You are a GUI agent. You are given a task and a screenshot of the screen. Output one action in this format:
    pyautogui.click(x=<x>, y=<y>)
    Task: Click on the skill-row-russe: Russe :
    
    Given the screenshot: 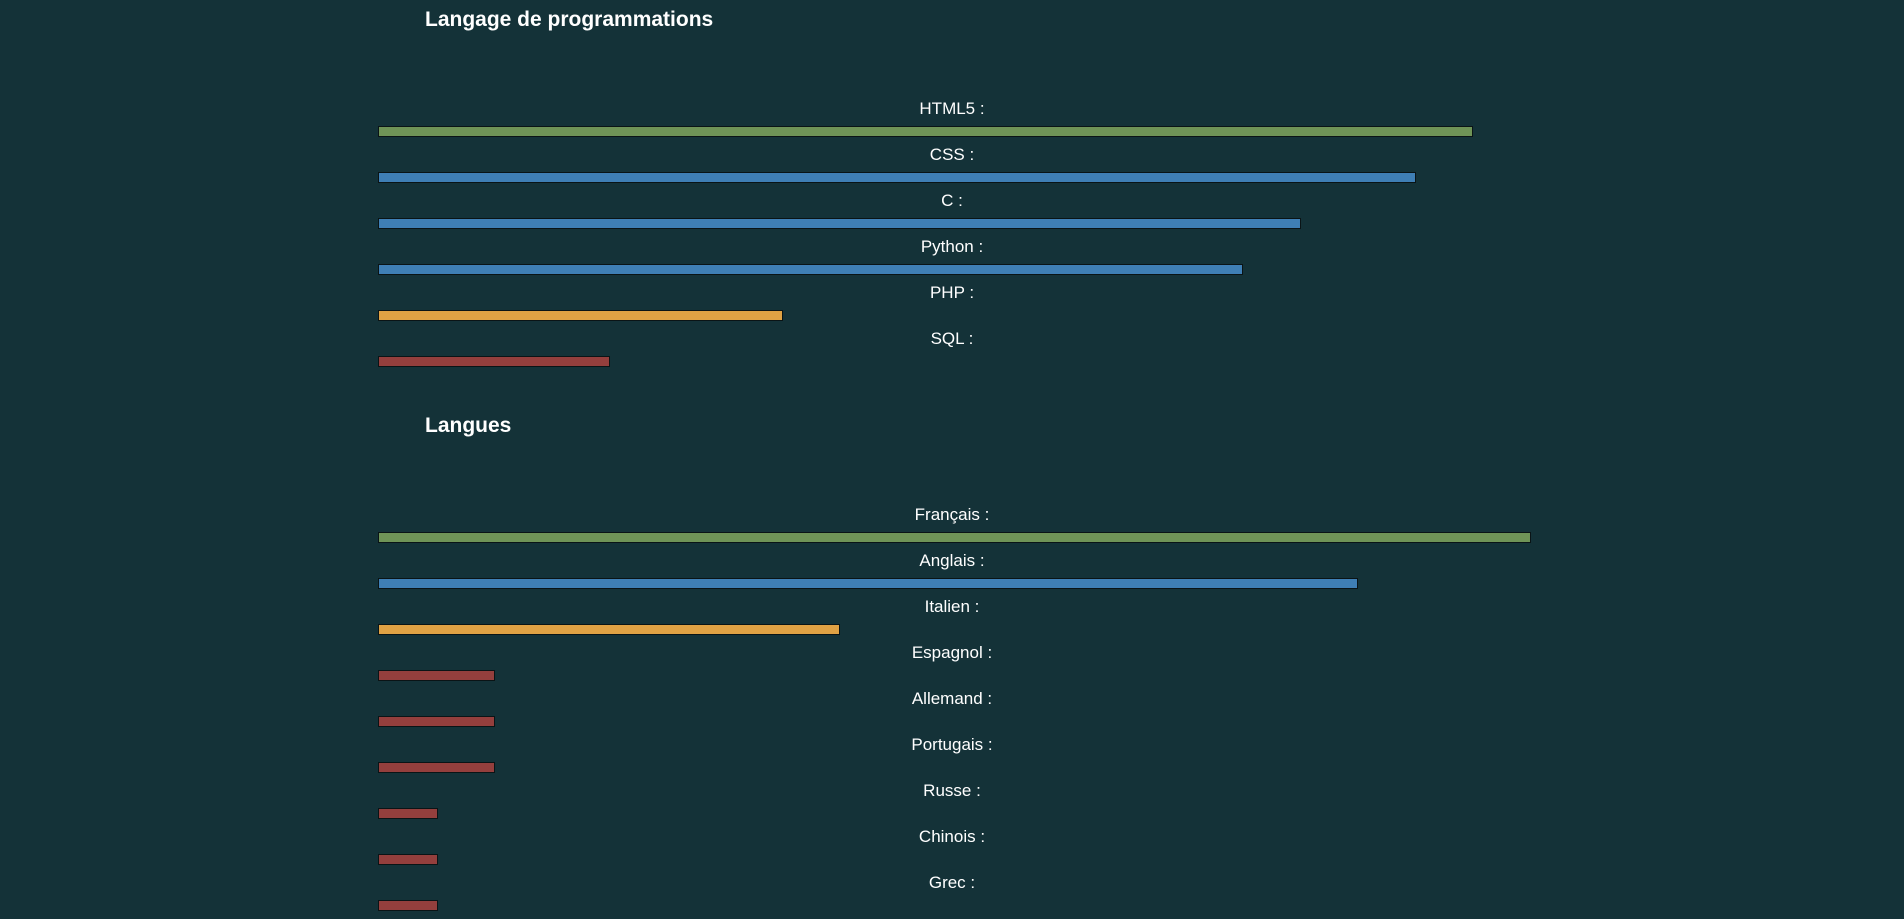 What is the action you would take?
    pyautogui.click(x=952, y=804)
    